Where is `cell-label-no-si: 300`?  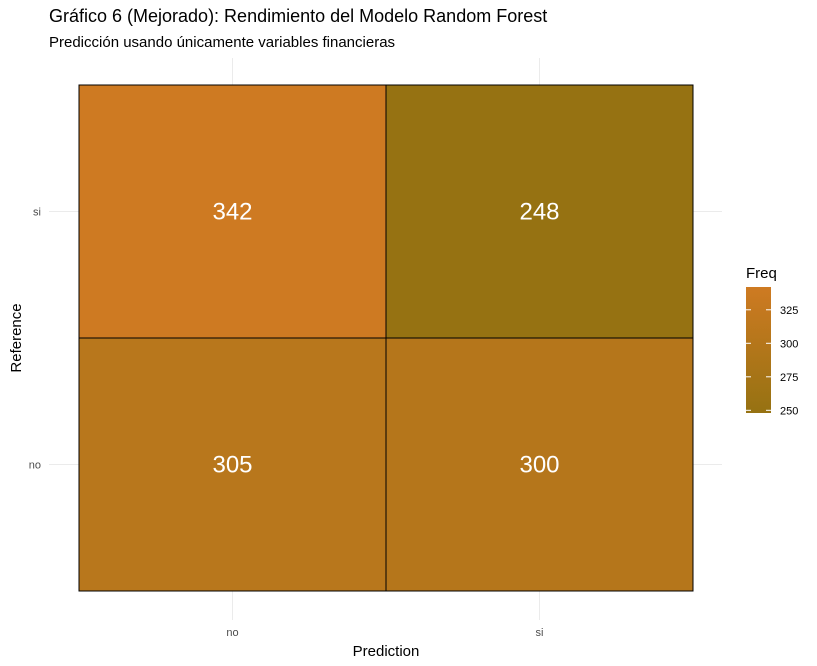 cell-label-no-si: 300 is located at coordinates (539, 465).